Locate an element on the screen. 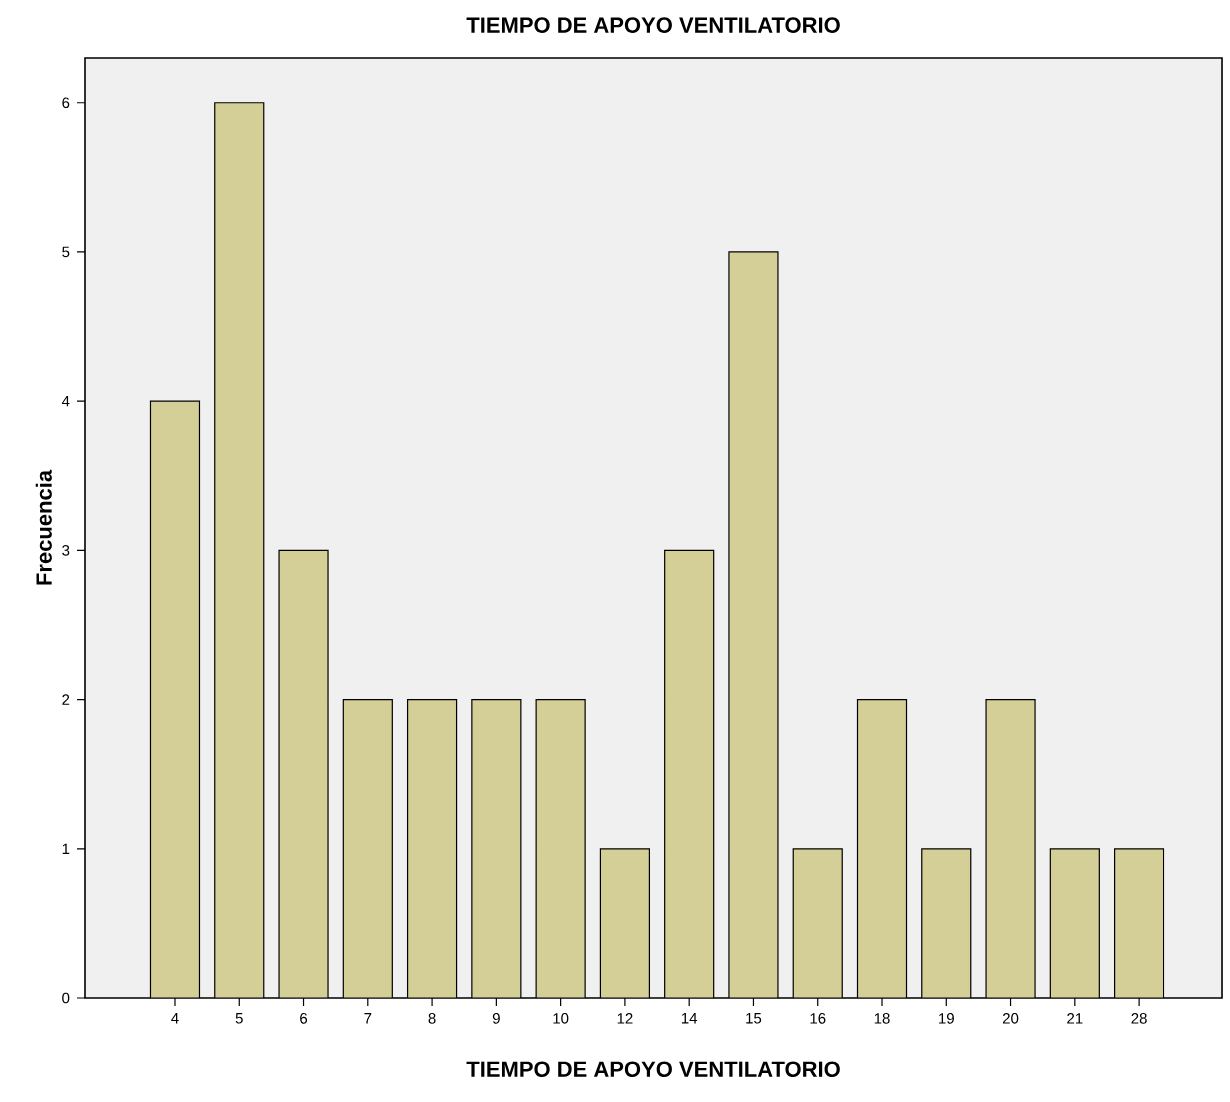 The height and width of the screenshot is (1102, 1230). x-tick-label: 21 is located at coordinates (1075, 1018).